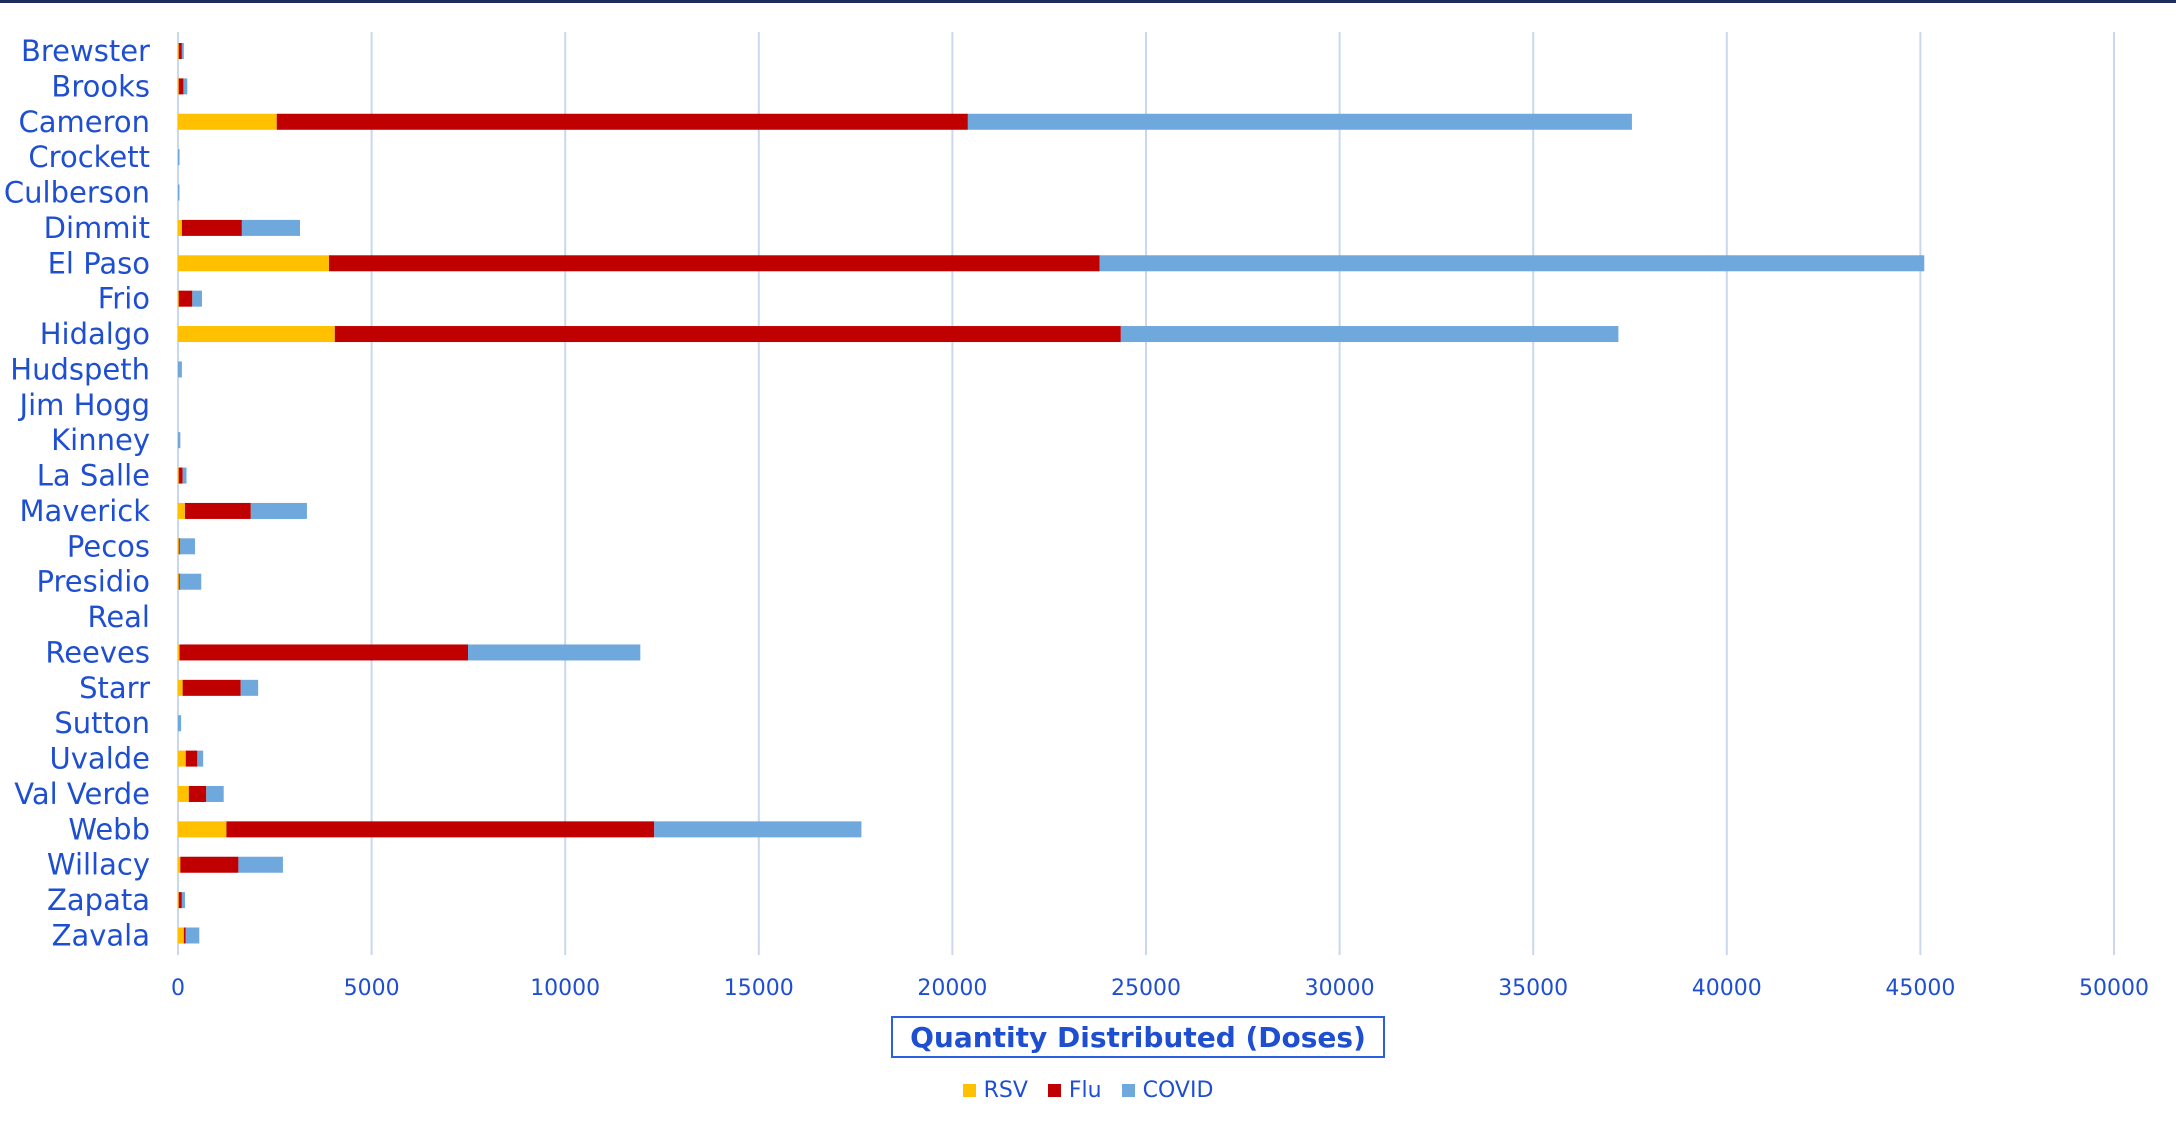 Image resolution: width=2176 pixels, height=1132 pixels. I want to click on legend: RSV Flu COVID, so click(1088, 1090).